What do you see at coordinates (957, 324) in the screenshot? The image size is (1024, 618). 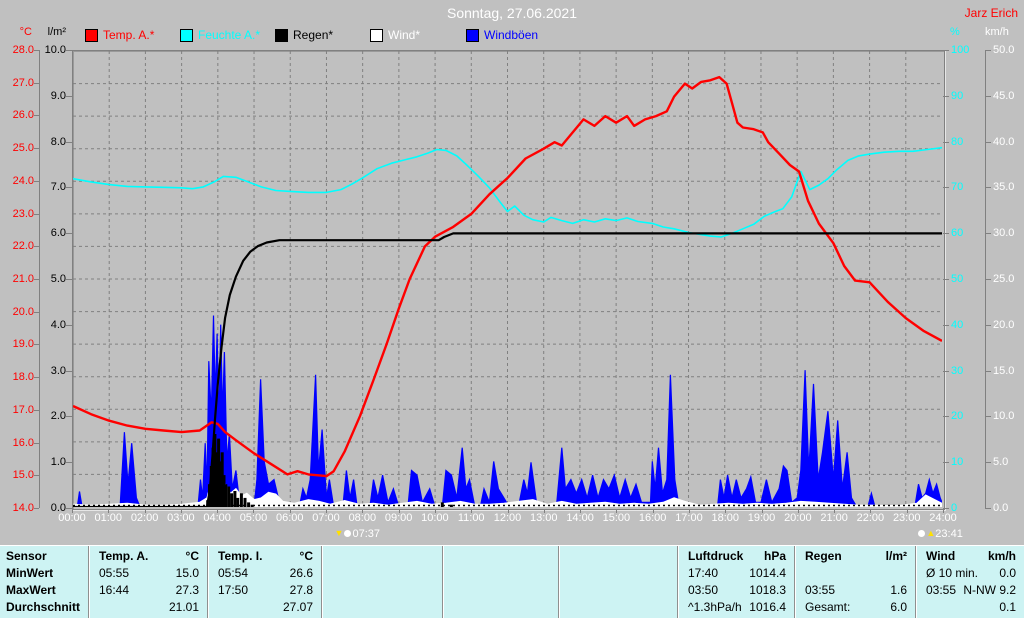 I see `humidity-axis-tick-label: 40` at bounding box center [957, 324].